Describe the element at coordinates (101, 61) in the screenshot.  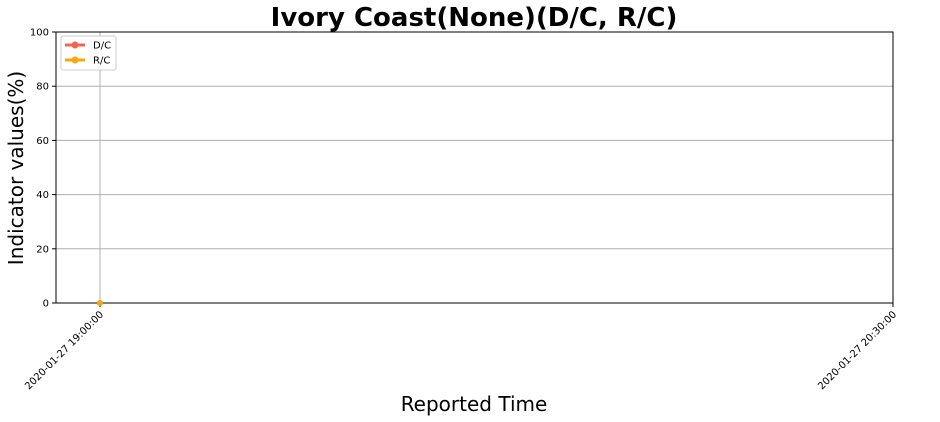
I see `legend-label: R/C` at that location.